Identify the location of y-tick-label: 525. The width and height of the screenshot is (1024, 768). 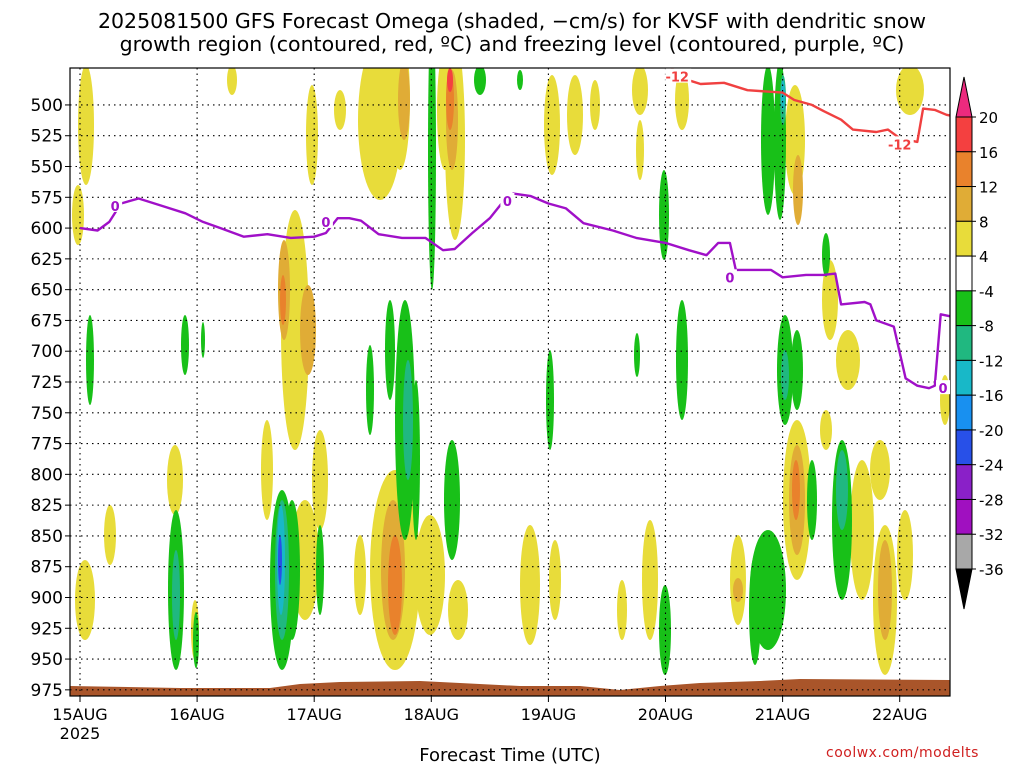
(47, 137).